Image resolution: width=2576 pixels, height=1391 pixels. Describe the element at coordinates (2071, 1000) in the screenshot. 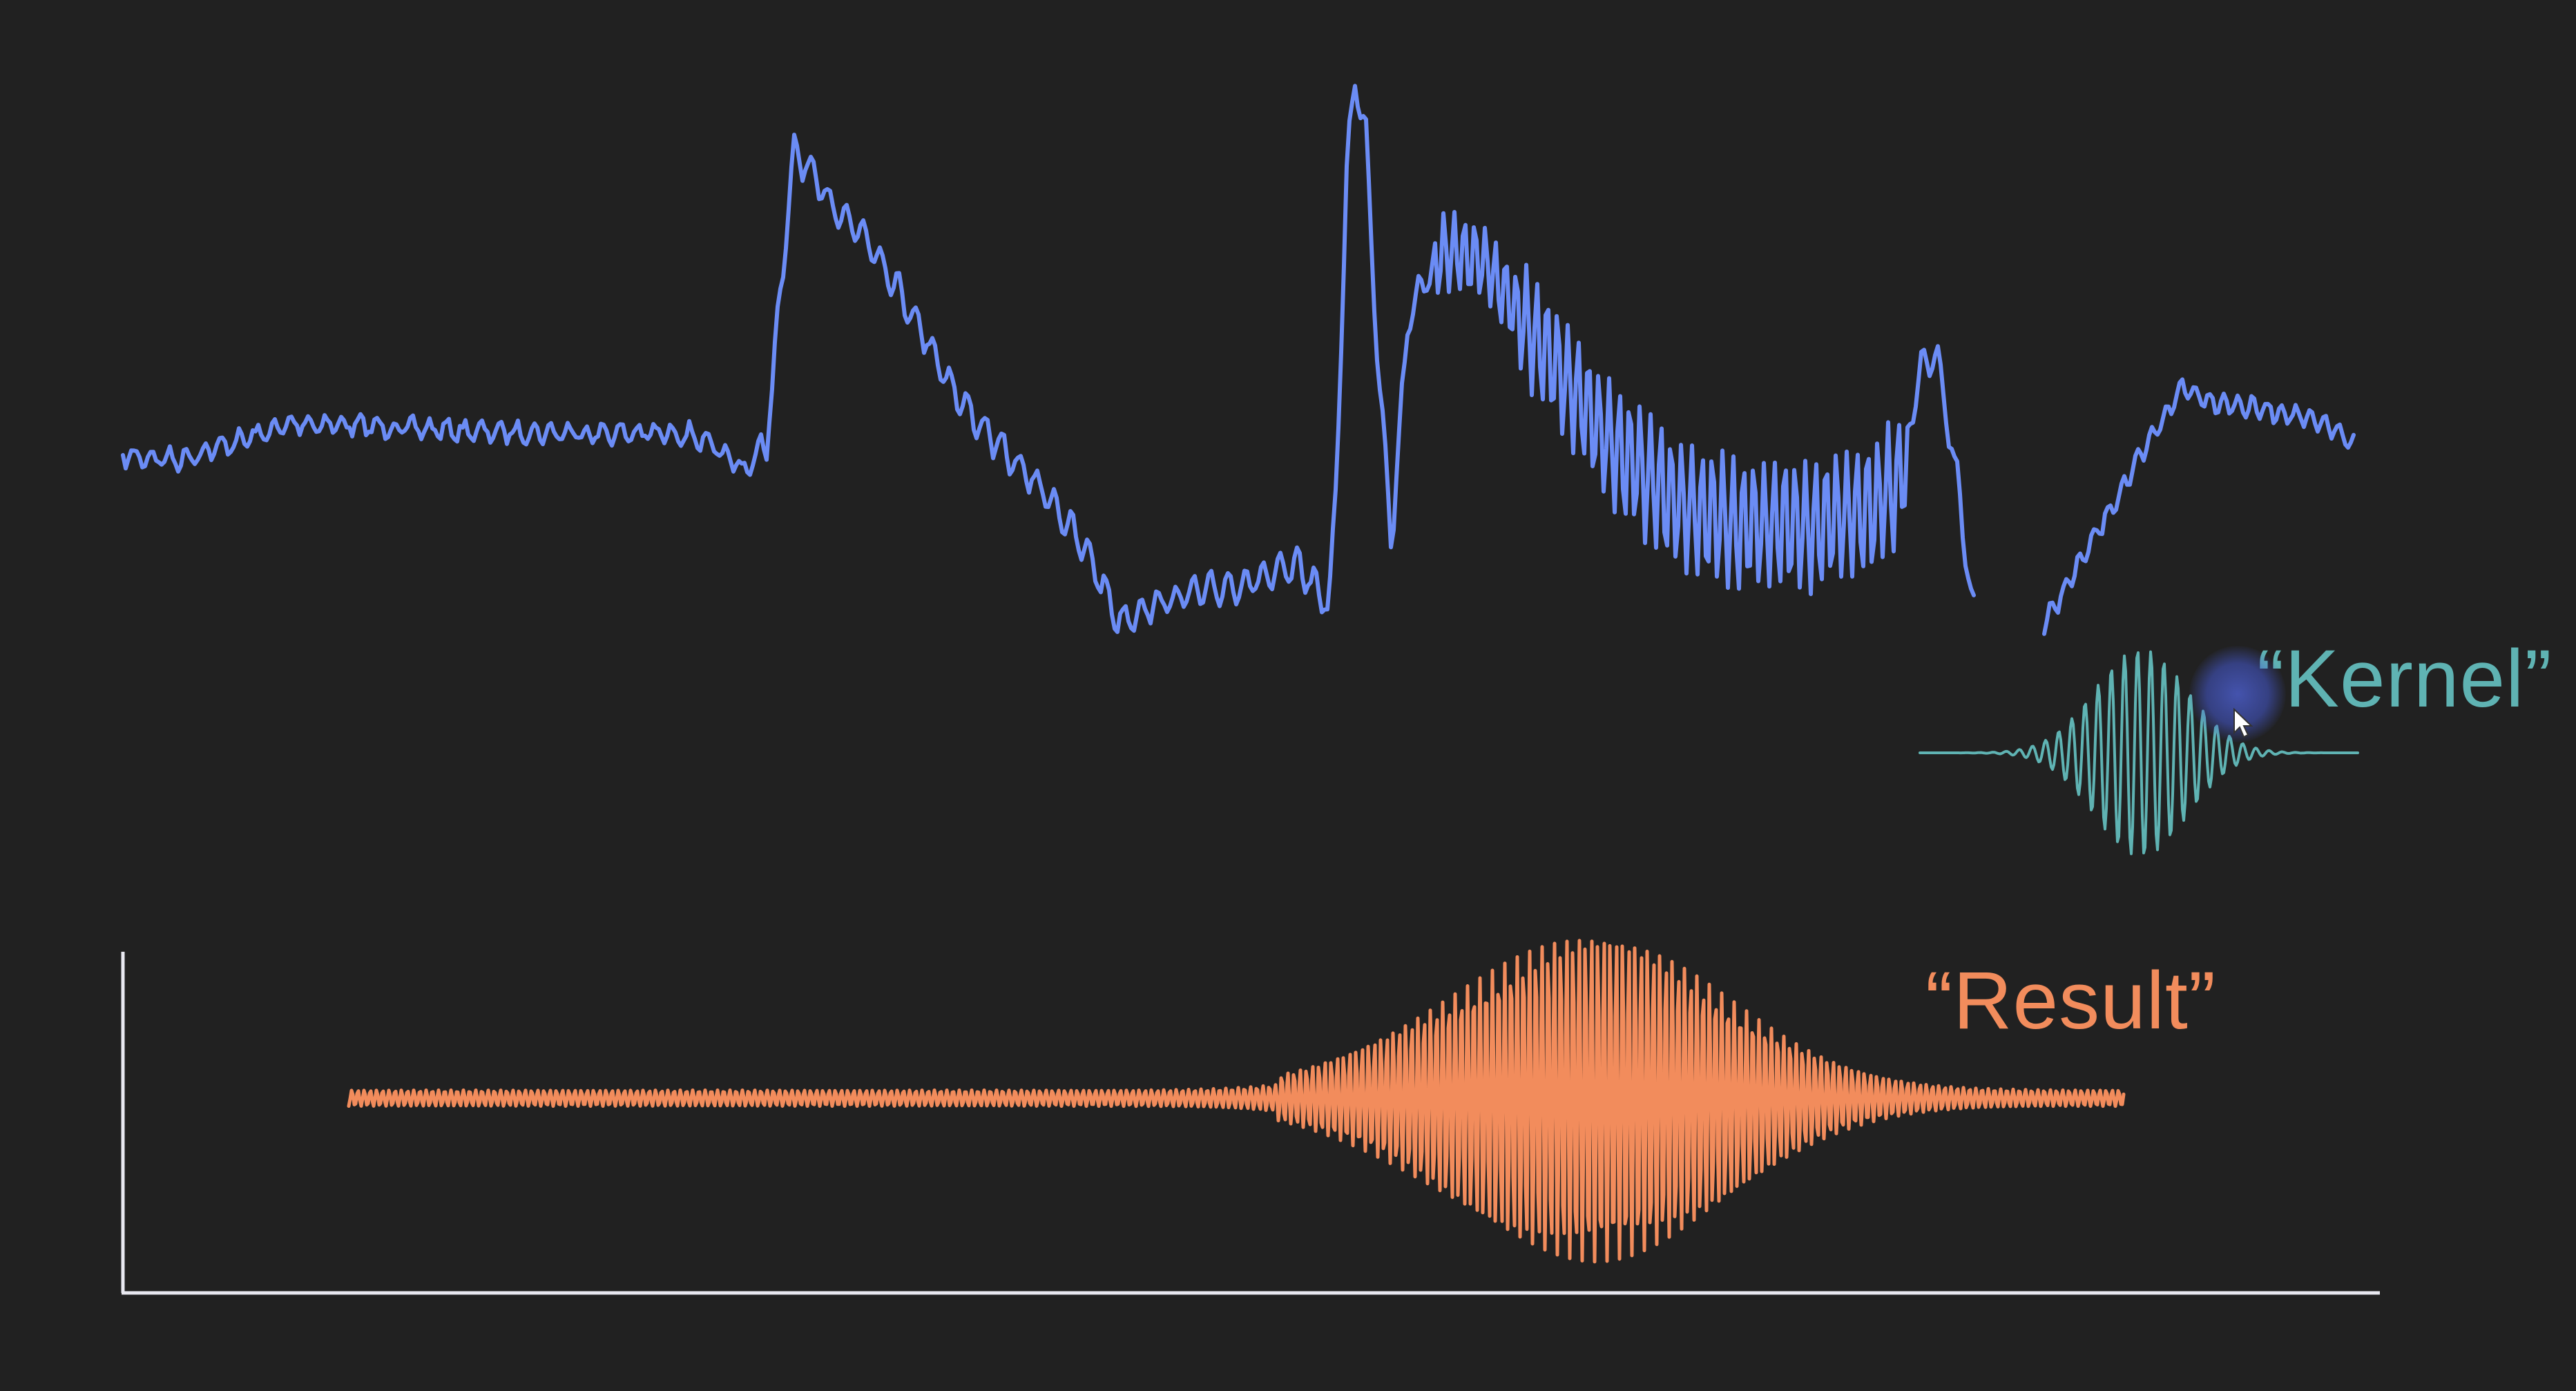

I see `result-label: “Result”` at that location.